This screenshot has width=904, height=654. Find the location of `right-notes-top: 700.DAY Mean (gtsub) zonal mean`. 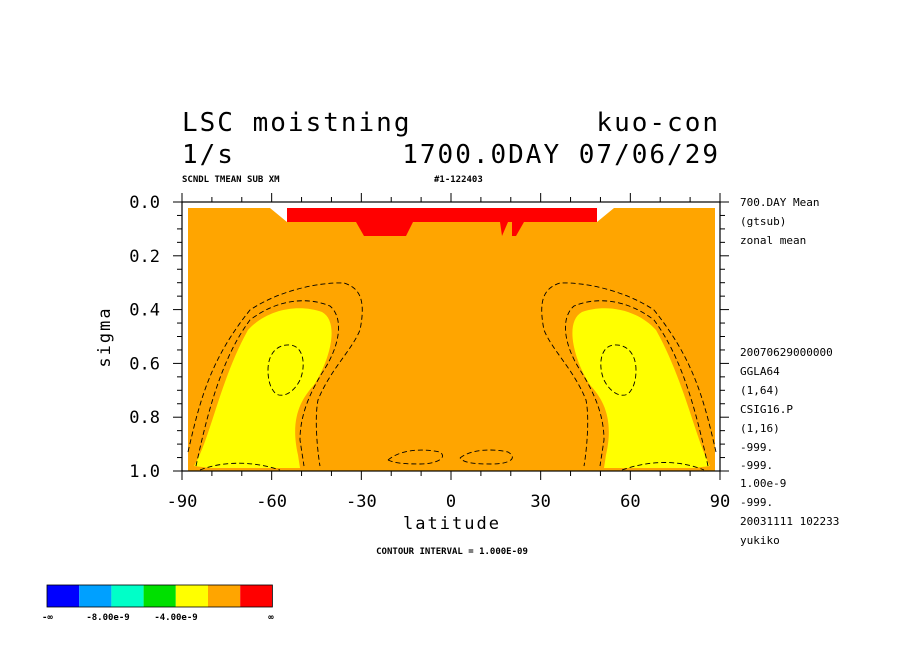

right-notes-top: 700.DAY Mean (gtsub) zonal mean is located at coordinates (779, 221).